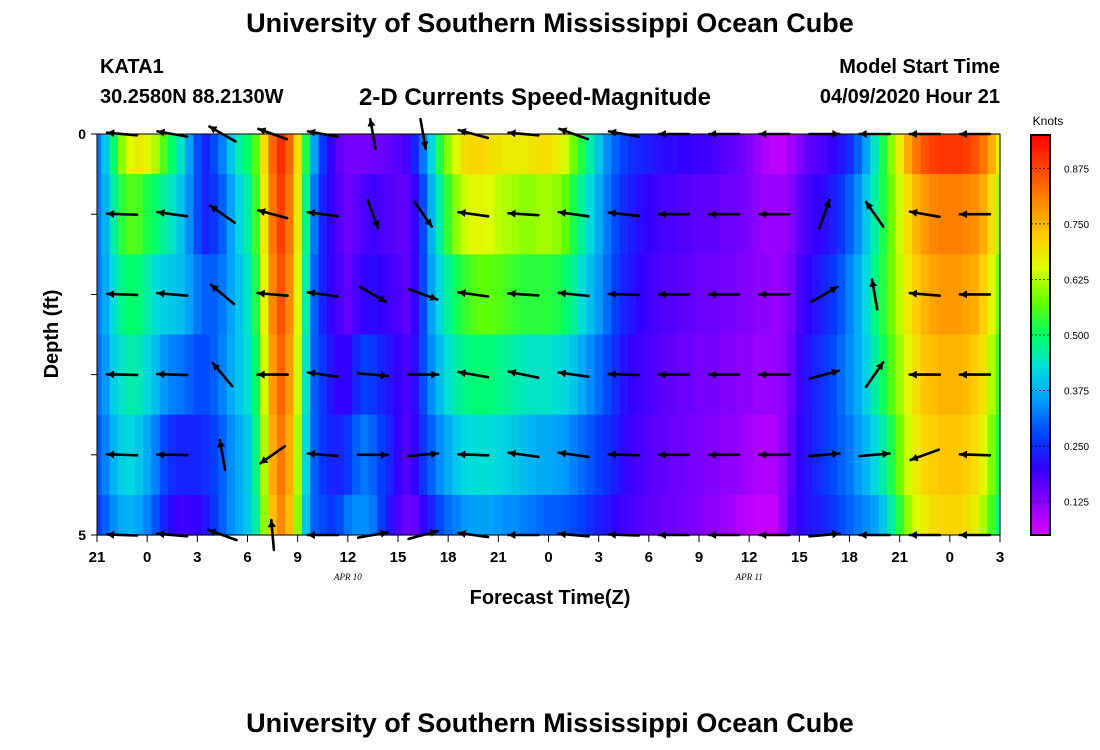  What do you see at coordinates (398, 557) in the screenshot?
I see `x-tick-label: 15` at bounding box center [398, 557].